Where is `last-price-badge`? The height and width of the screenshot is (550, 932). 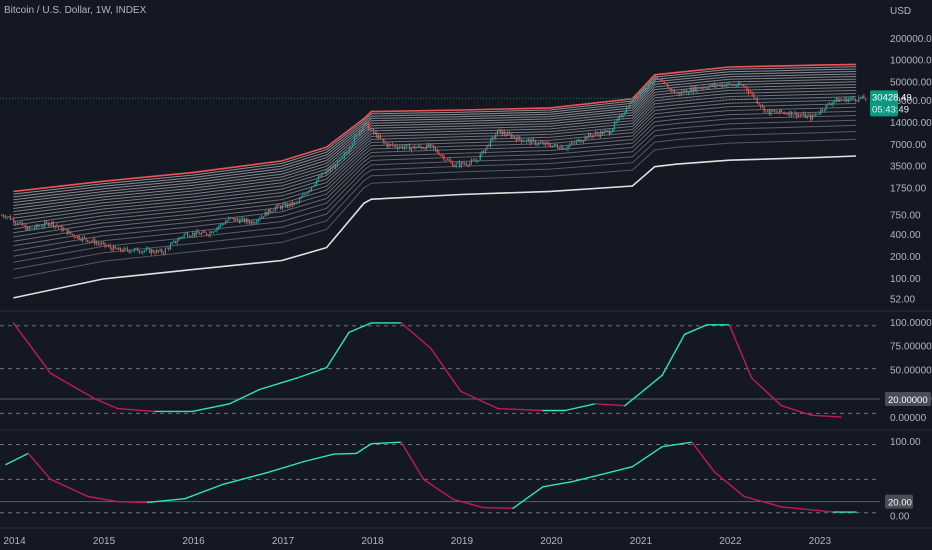
last-price-badge is located at coordinates (884, 103).